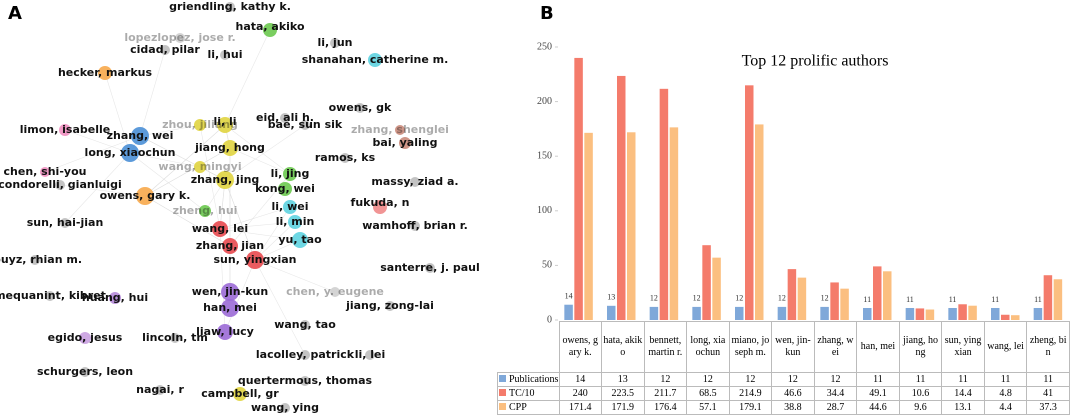  I want to click on node-label: sun, hai-jian, so click(65, 222).